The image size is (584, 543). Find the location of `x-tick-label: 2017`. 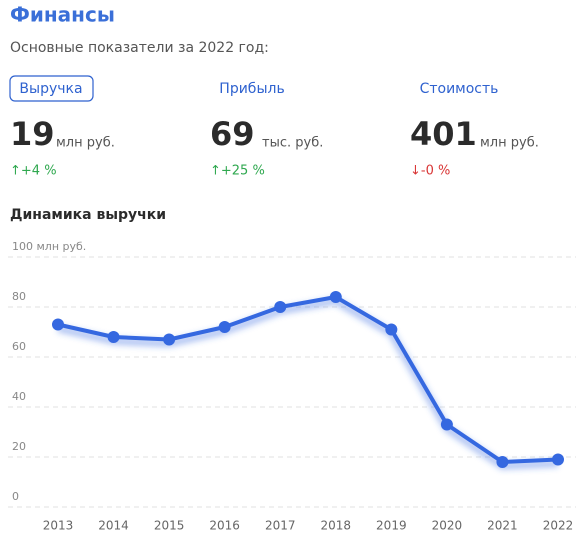

x-tick-label: 2017 is located at coordinates (280, 526).